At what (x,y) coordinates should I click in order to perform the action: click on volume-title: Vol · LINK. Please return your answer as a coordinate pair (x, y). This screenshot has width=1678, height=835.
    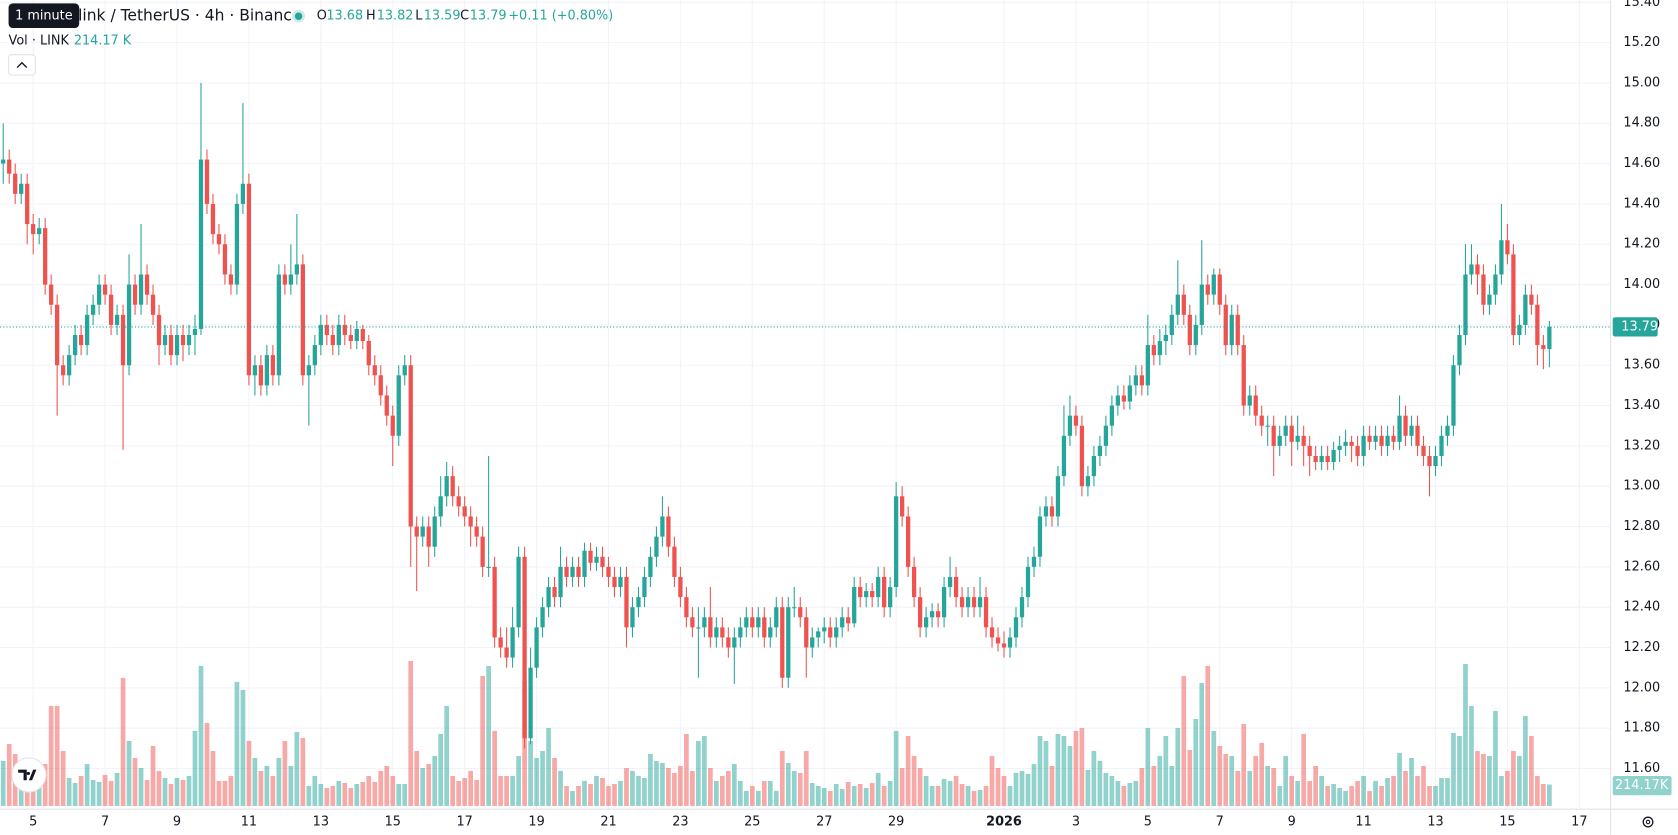
    Looking at the image, I should click on (39, 40).